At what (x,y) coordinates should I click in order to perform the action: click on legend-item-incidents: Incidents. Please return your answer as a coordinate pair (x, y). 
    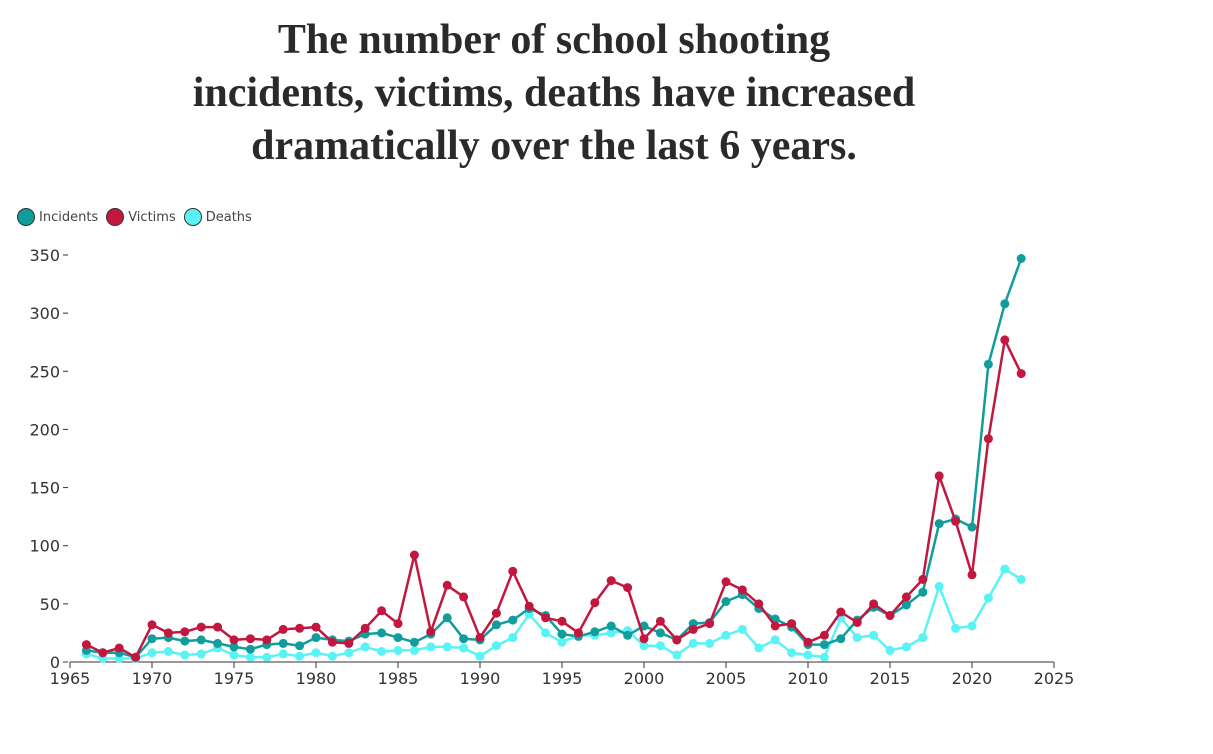
    Looking at the image, I should click on (57, 217).